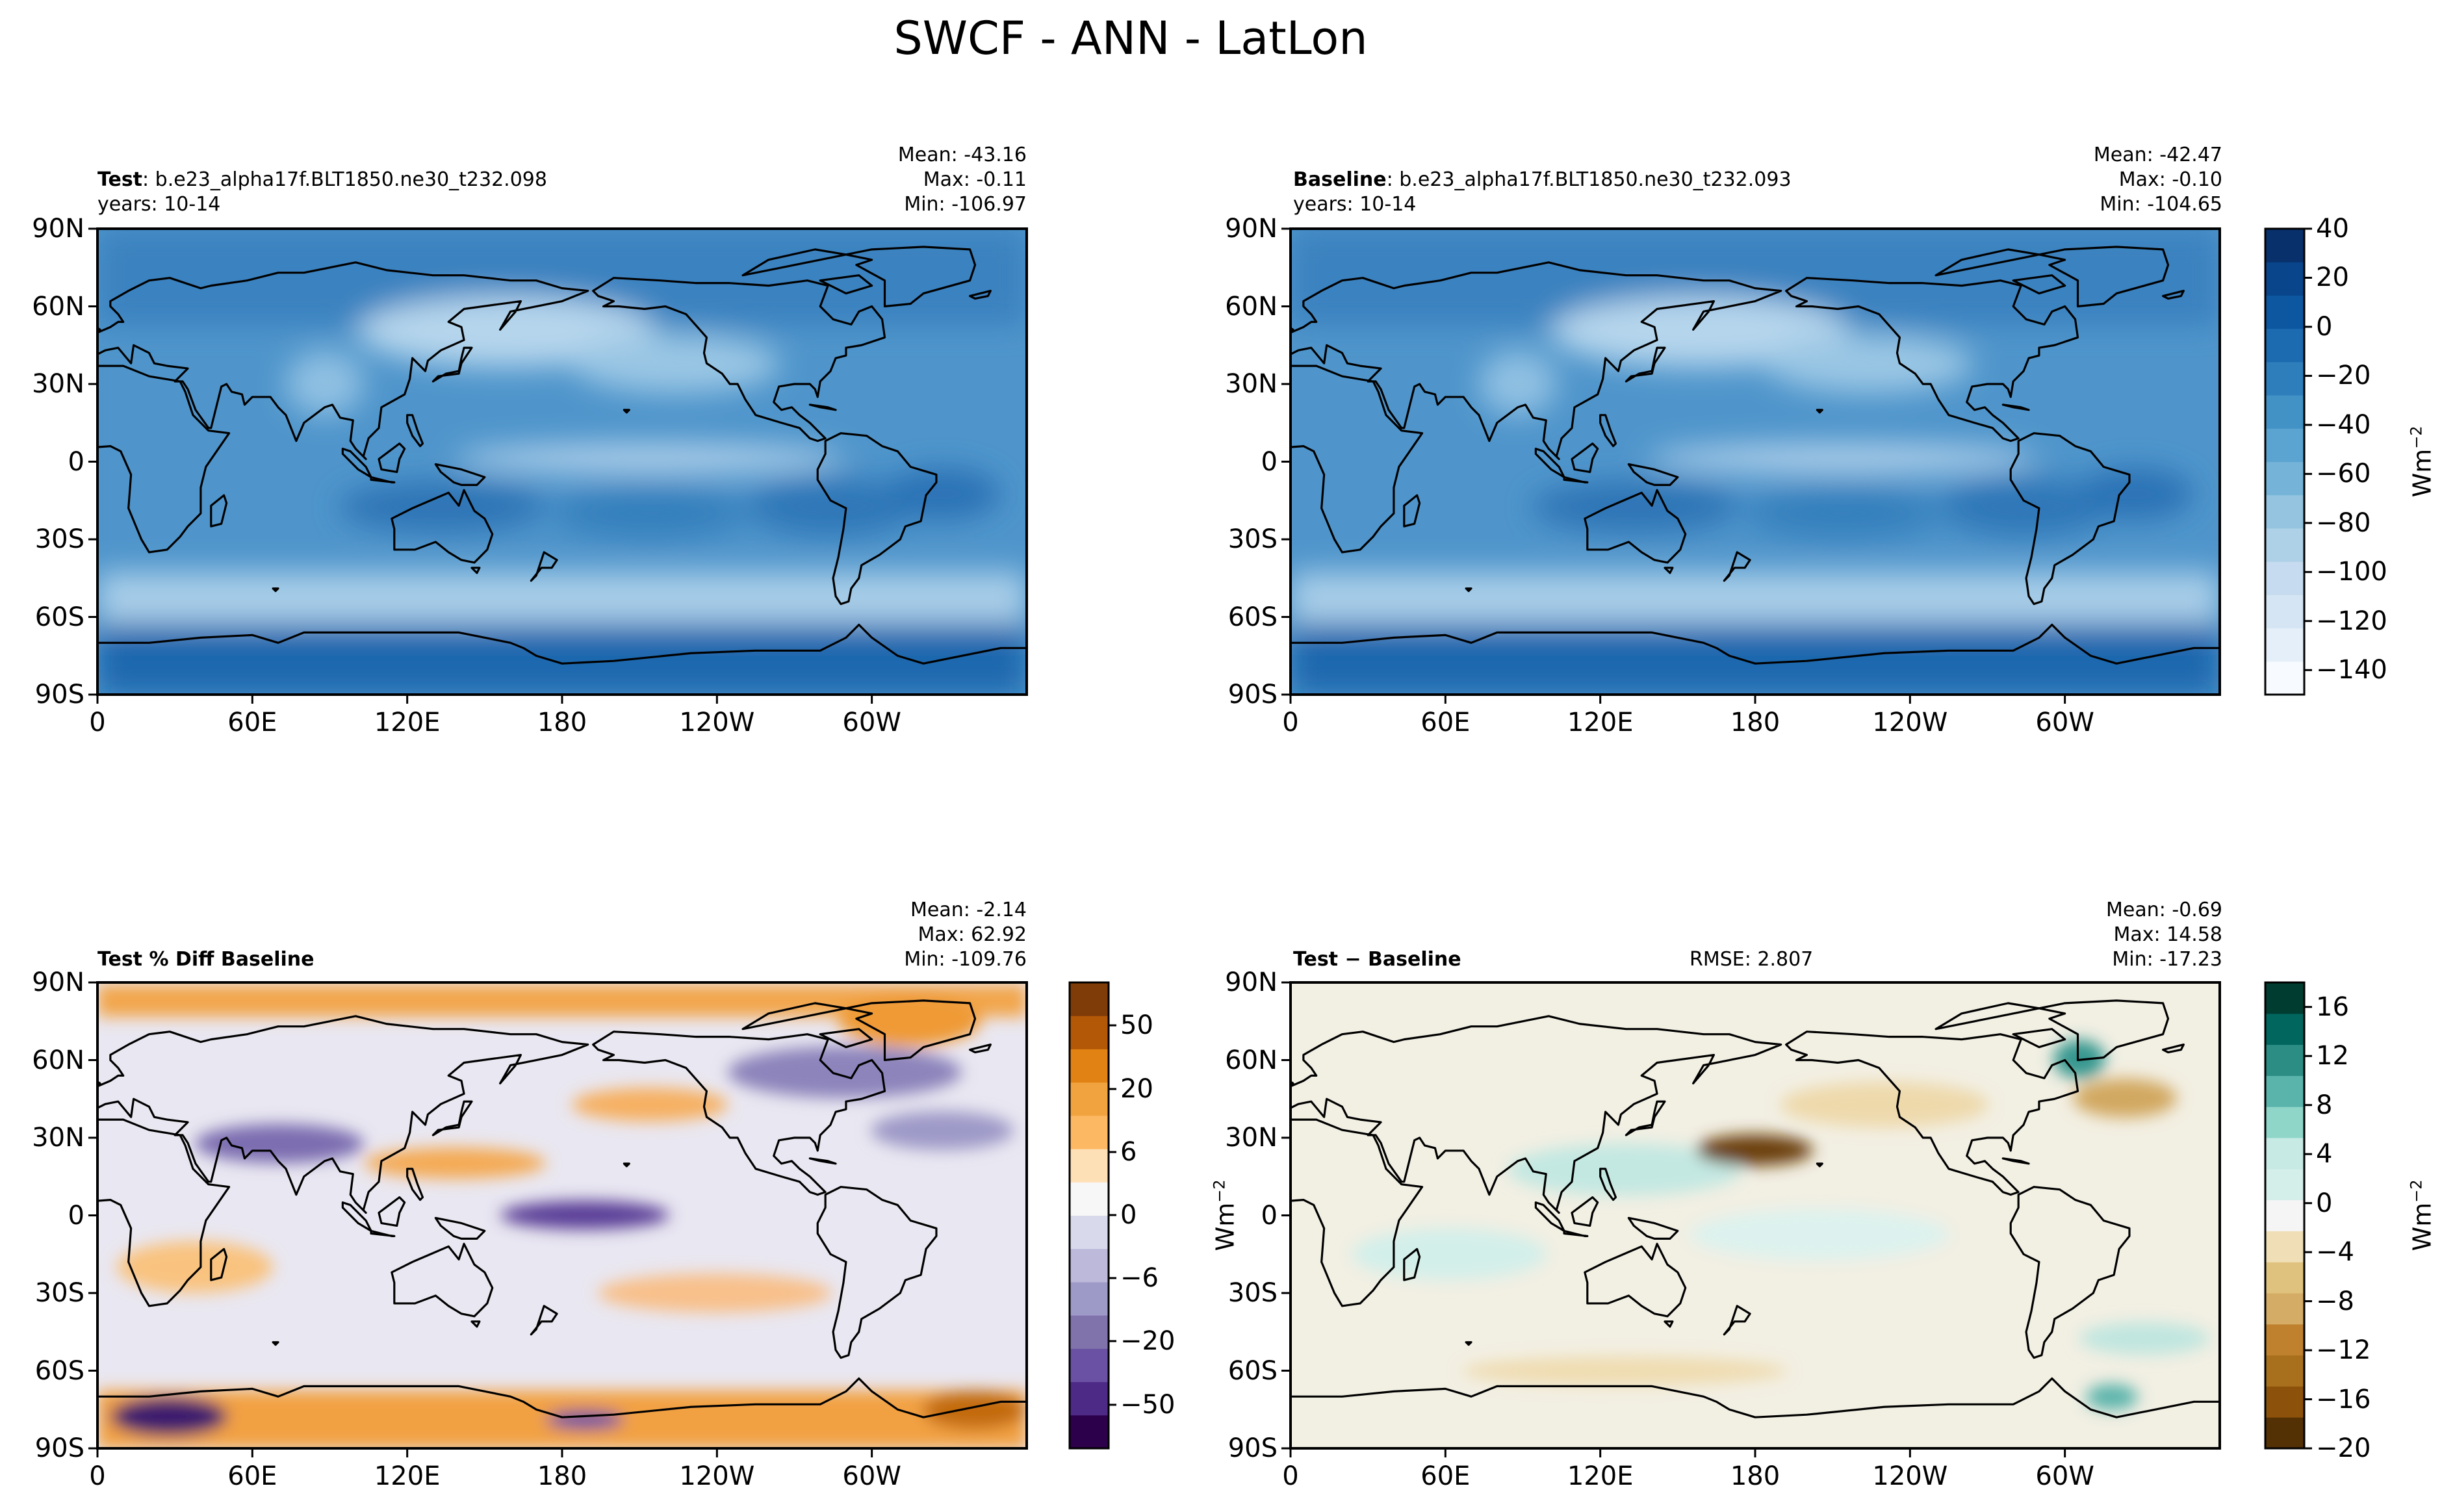 This screenshot has width=2455, height=1512. What do you see at coordinates (1340, 179) in the screenshot?
I see `panel-baseline-label-bold: Baseline` at bounding box center [1340, 179].